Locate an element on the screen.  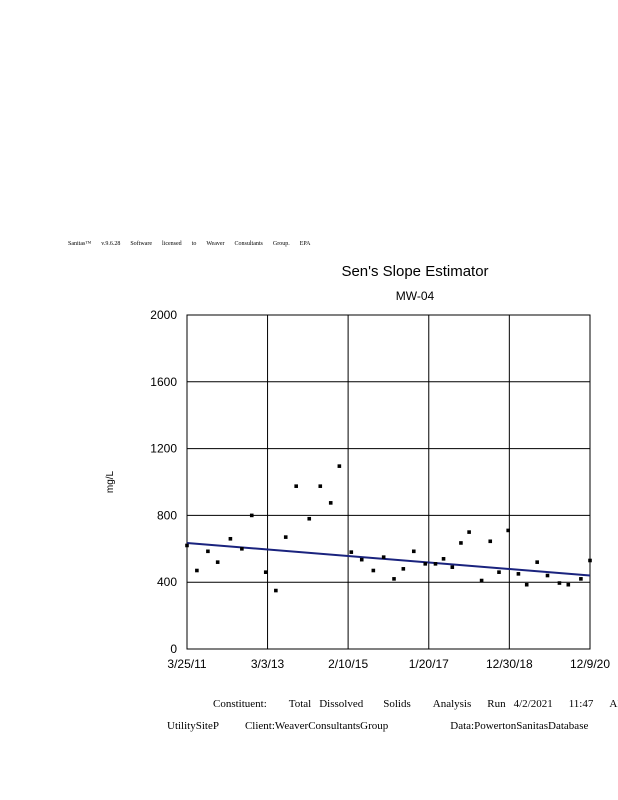
header-word: Weaver is located at coordinates (215, 244).